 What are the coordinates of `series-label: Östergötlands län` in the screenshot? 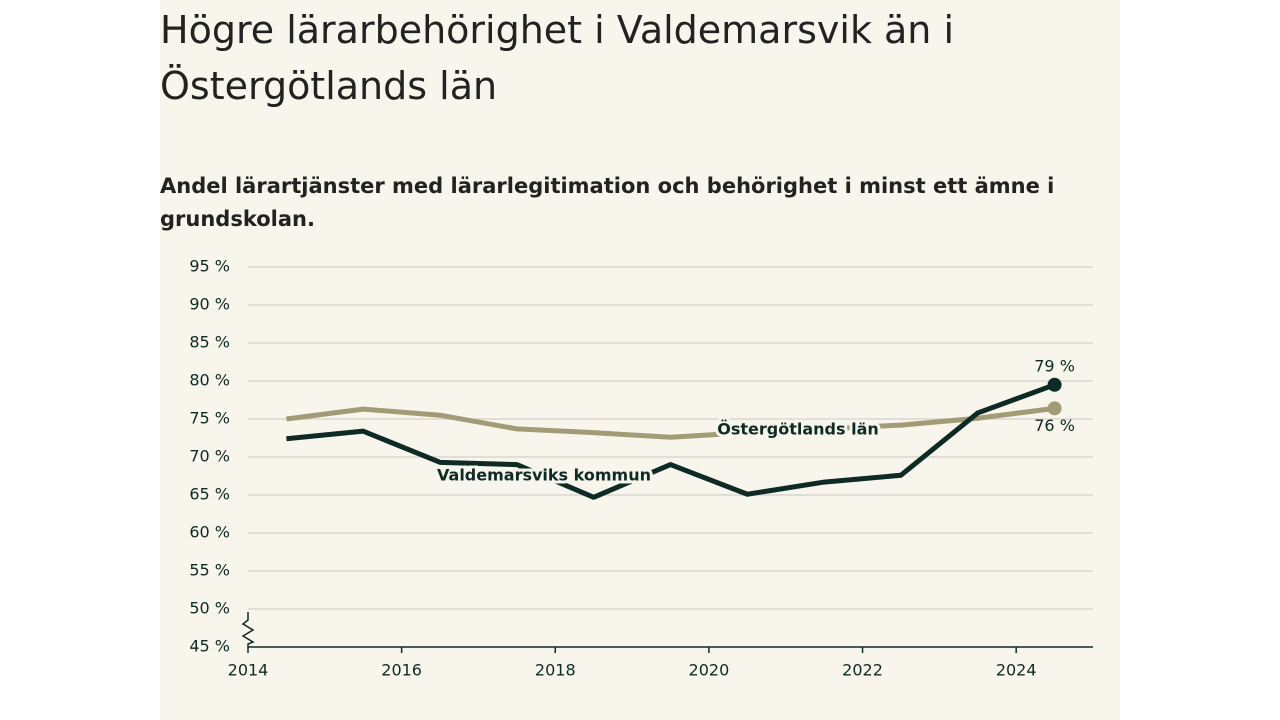 It's located at (798, 429).